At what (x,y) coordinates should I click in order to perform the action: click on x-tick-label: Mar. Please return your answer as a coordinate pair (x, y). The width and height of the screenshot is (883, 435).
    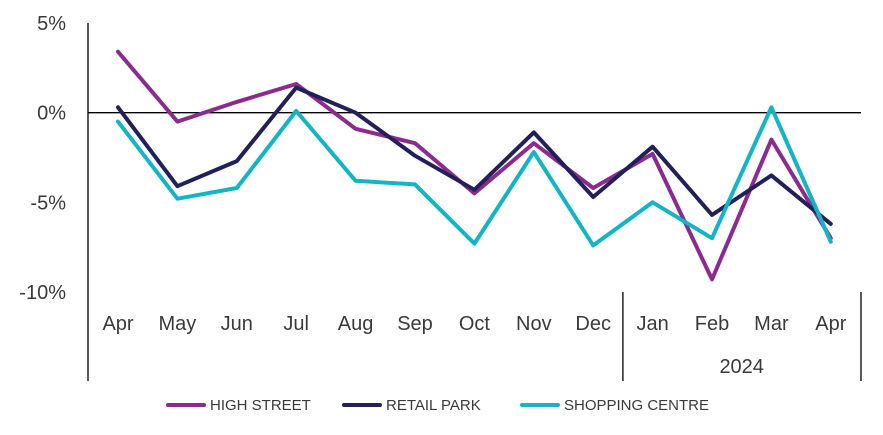
    Looking at the image, I should click on (771, 324).